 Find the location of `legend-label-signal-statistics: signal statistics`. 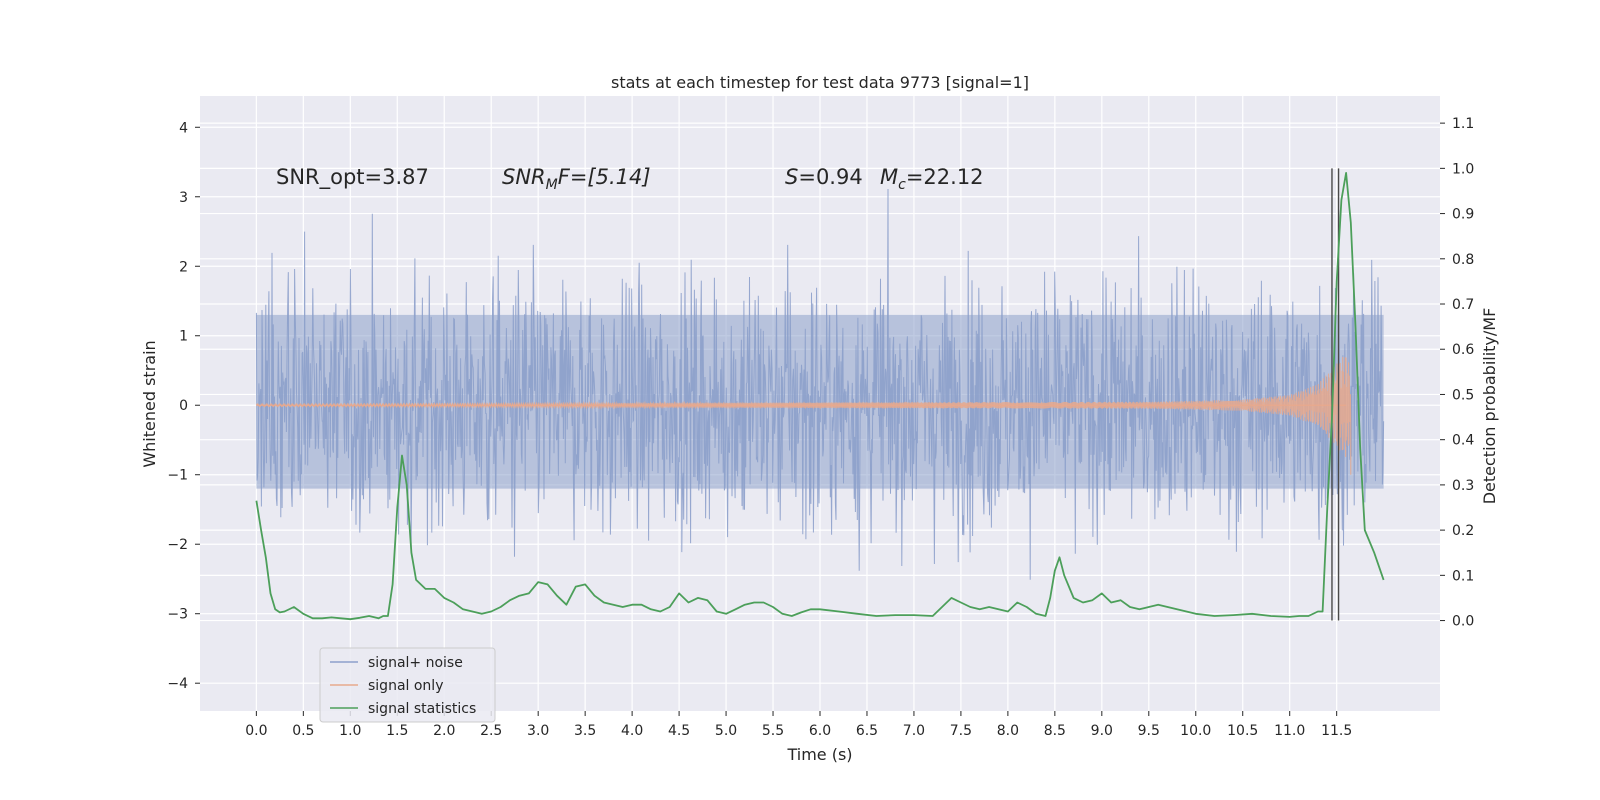

legend-label-signal-statistics: signal statistics is located at coordinates (422, 709).